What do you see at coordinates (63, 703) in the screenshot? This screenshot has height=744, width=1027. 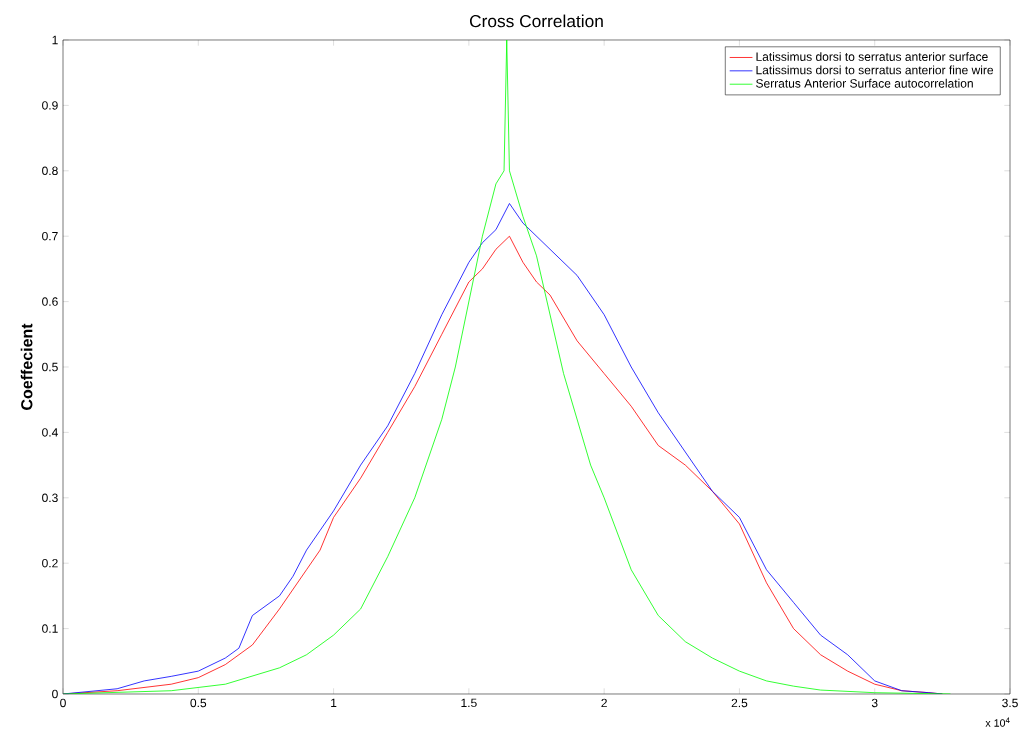 I see `x-tick-label: 0` at bounding box center [63, 703].